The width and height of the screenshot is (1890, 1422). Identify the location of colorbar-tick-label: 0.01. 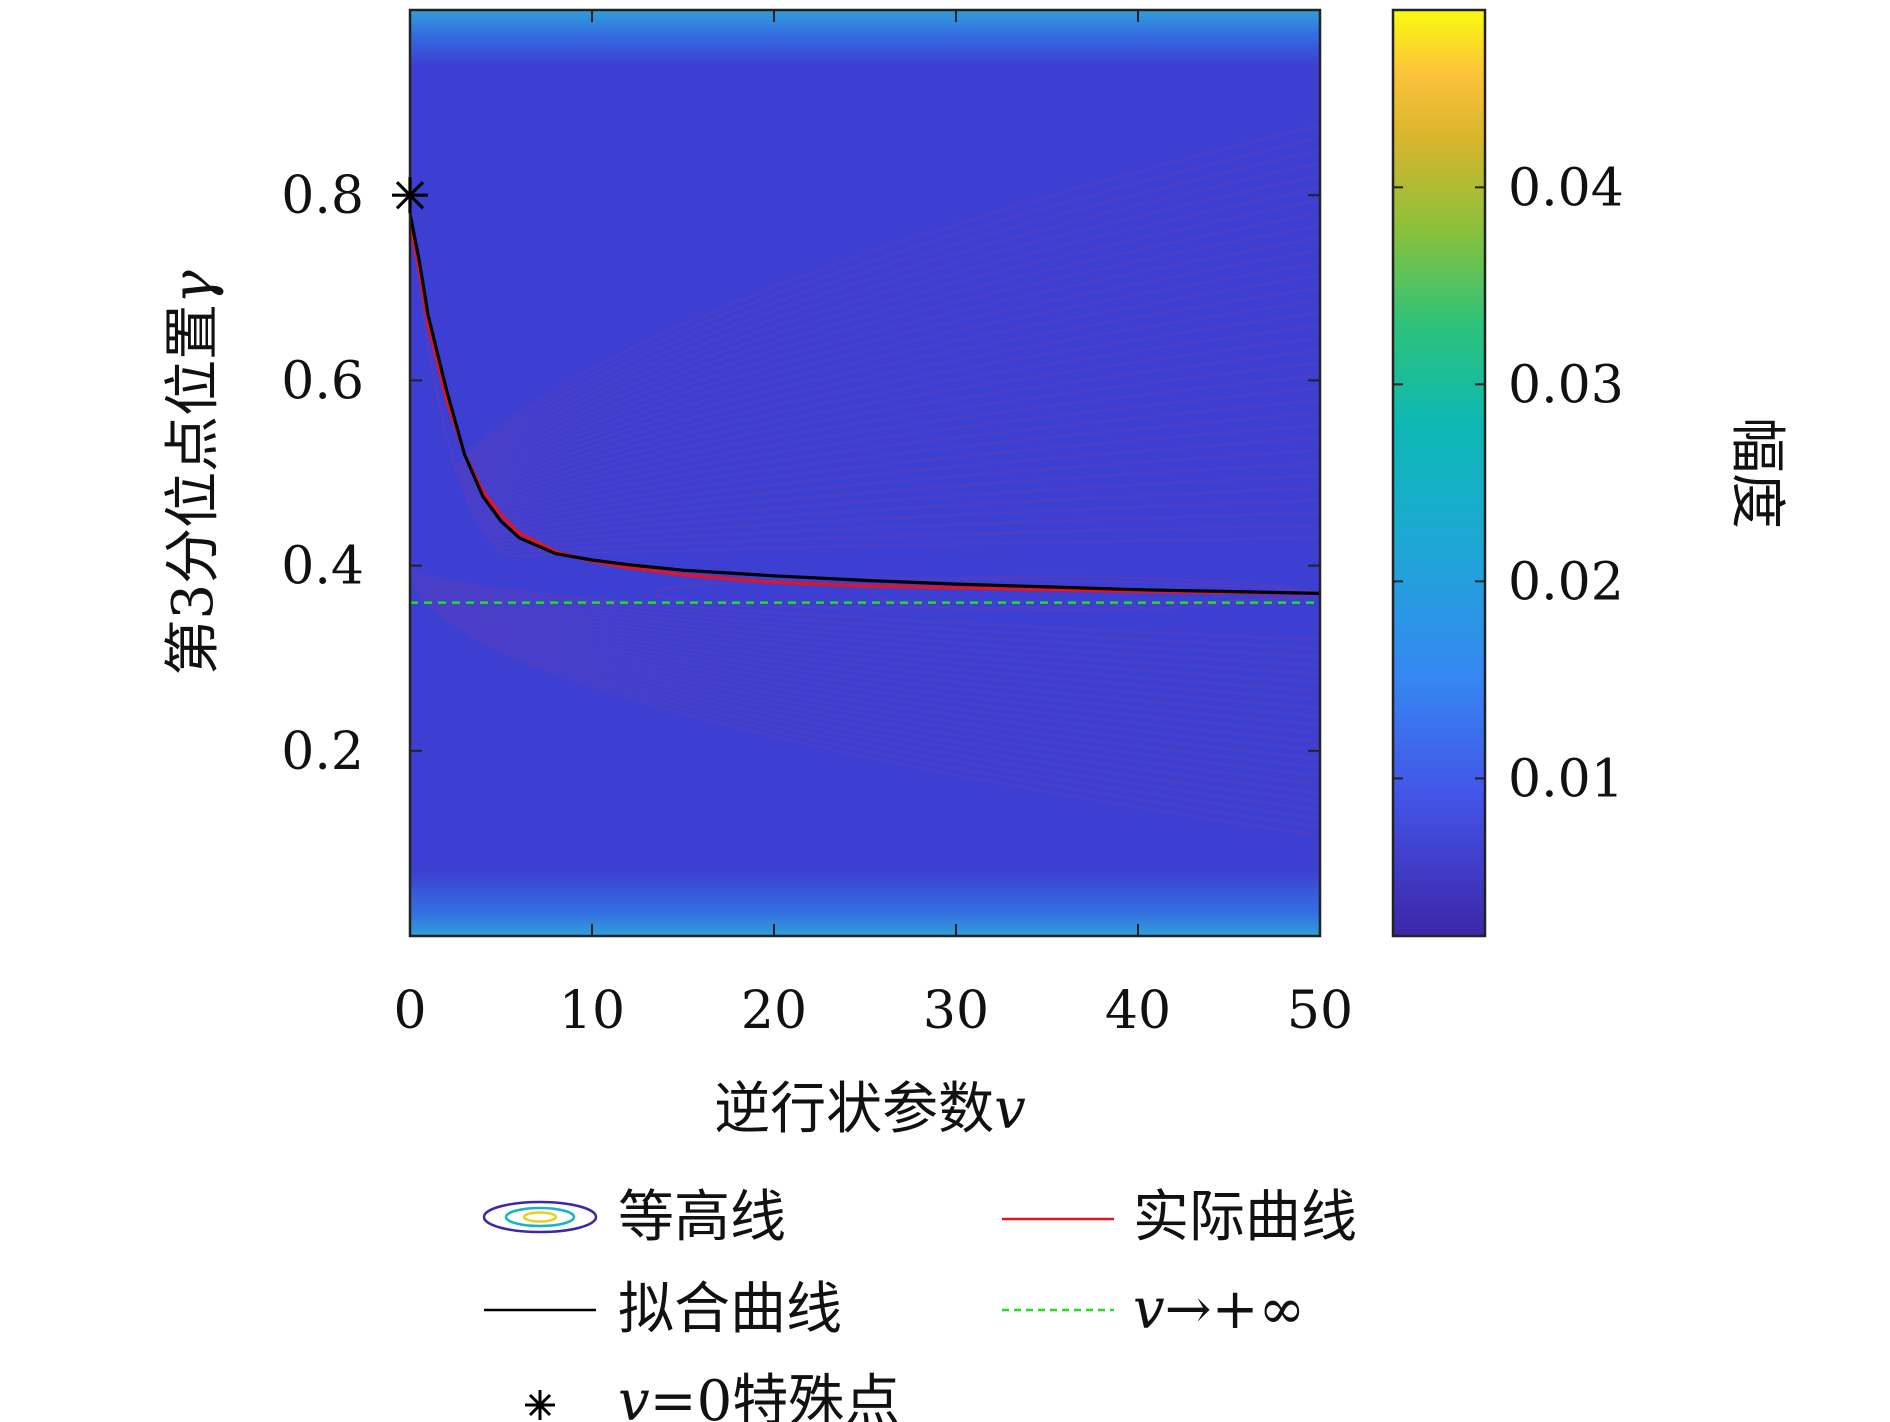
(1566, 779).